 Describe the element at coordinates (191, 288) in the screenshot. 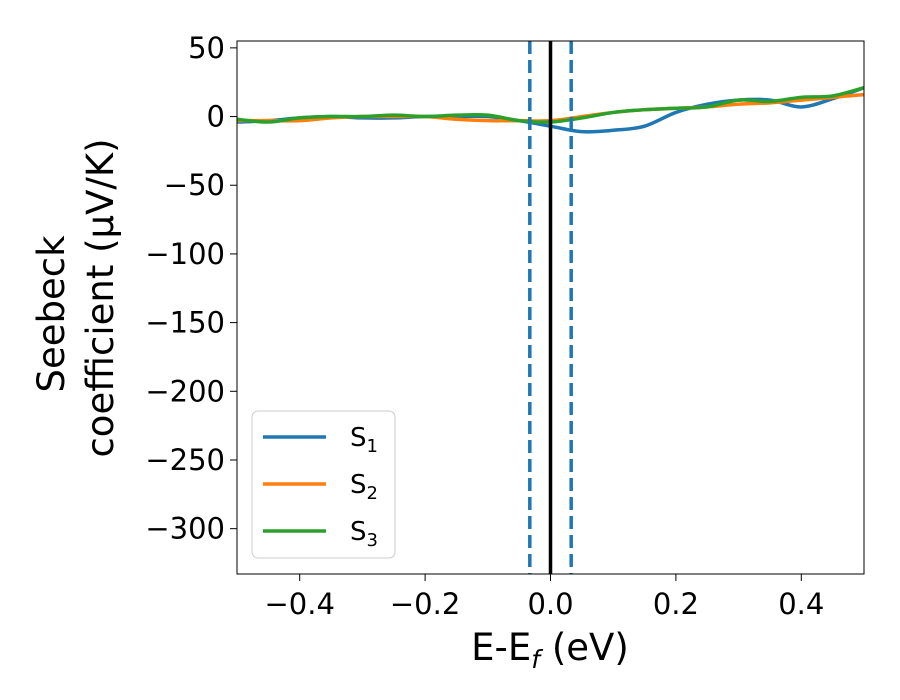

I see `y-axis-ticks: 50 0 −50 −100 −150 −200 −250 −300` at that location.